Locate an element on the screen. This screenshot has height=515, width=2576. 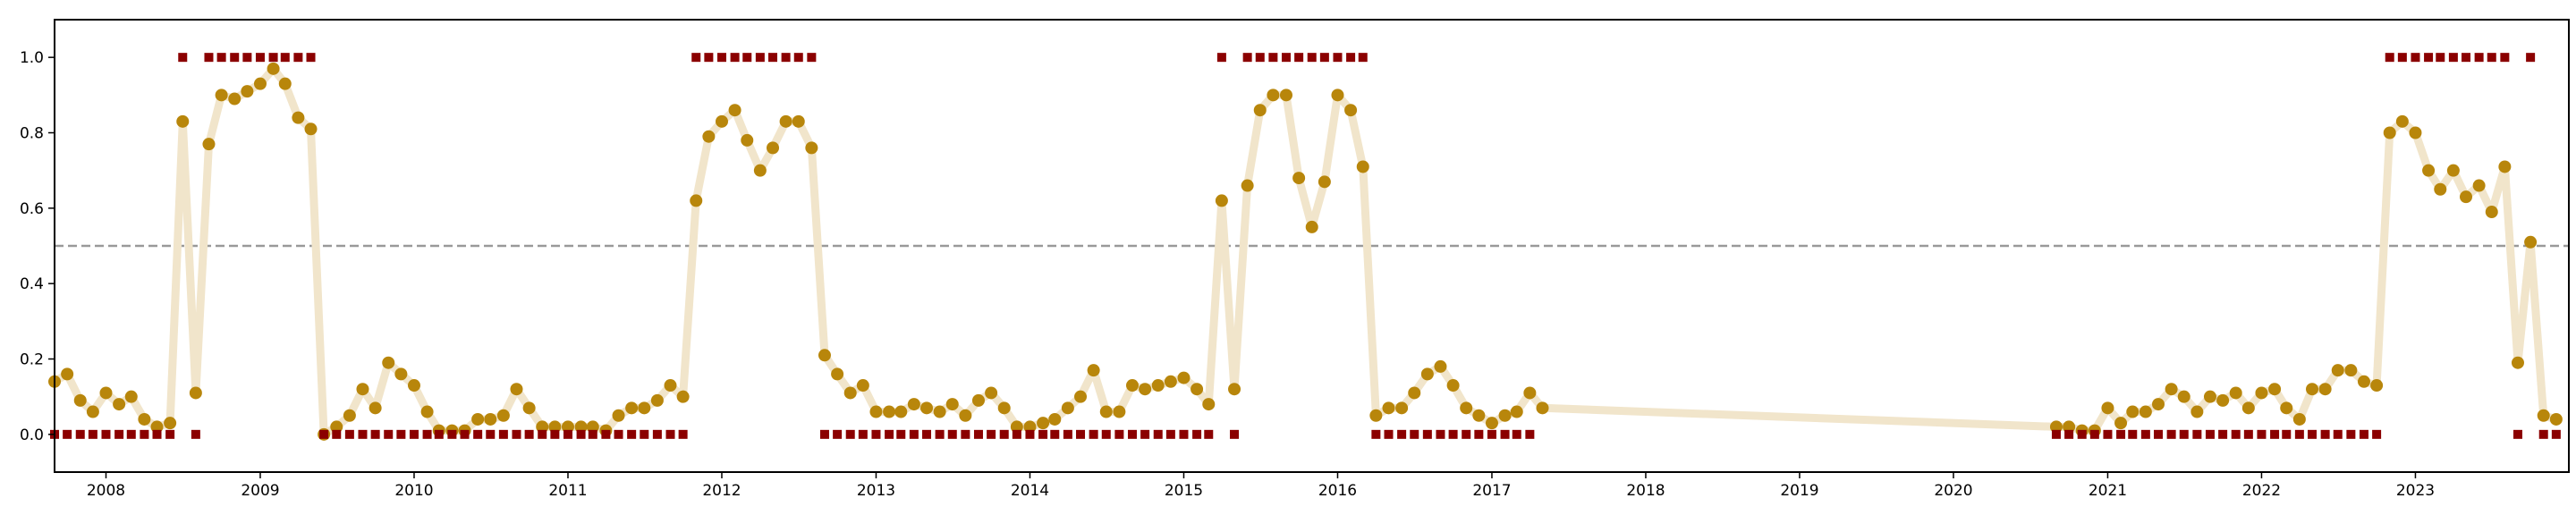
x-tick-label: 2019 is located at coordinates (1799, 491).